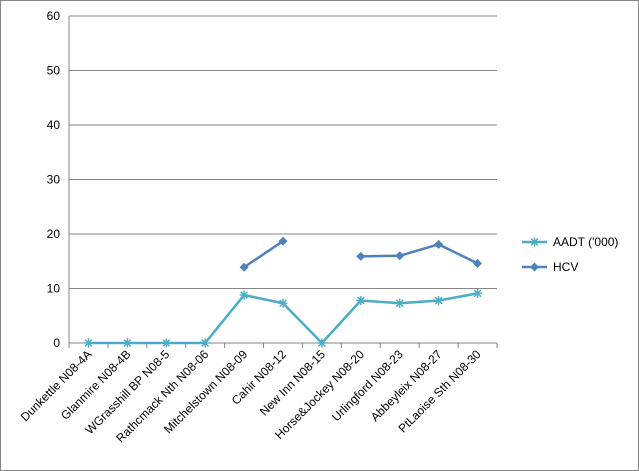 This screenshot has height=471, width=639. What do you see at coordinates (565, 267) in the screenshot?
I see `legend-label: HCV` at bounding box center [565, 267].